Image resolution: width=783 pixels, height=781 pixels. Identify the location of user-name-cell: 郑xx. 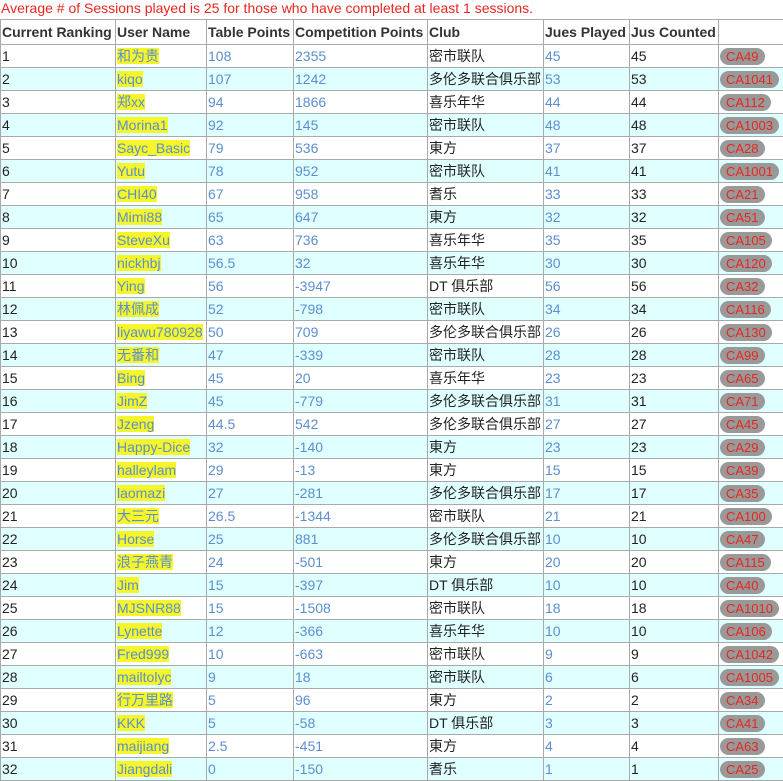
(161, 102).